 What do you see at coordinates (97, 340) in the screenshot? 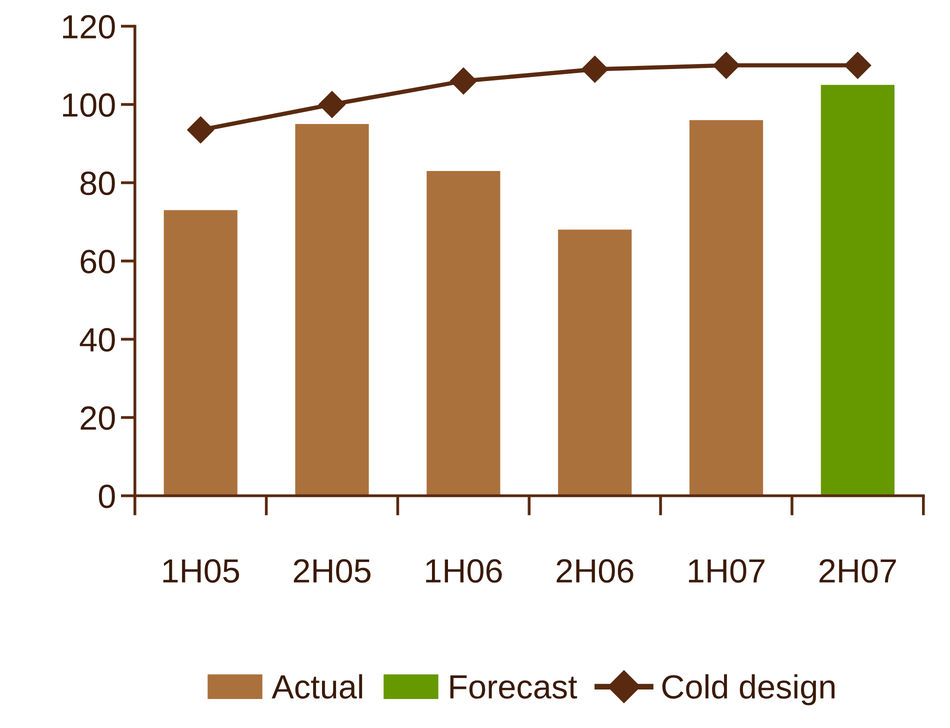
I see `y-tick-label: 40` at bounding box center [97, 340].